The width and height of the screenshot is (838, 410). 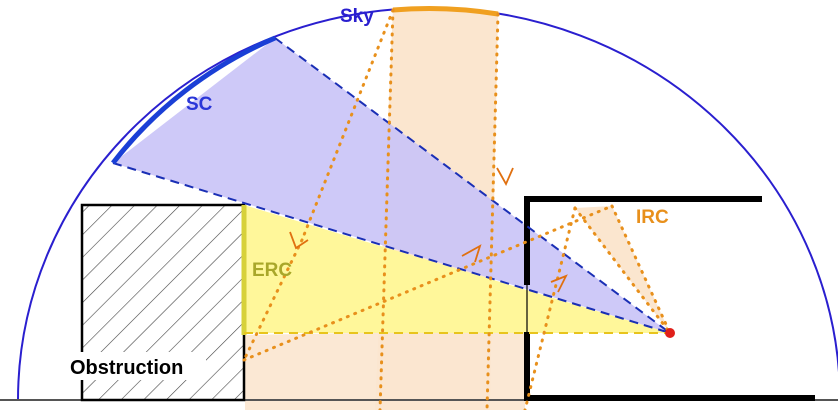 I want to click on irc-lower-band, so click(x=385, y=370).